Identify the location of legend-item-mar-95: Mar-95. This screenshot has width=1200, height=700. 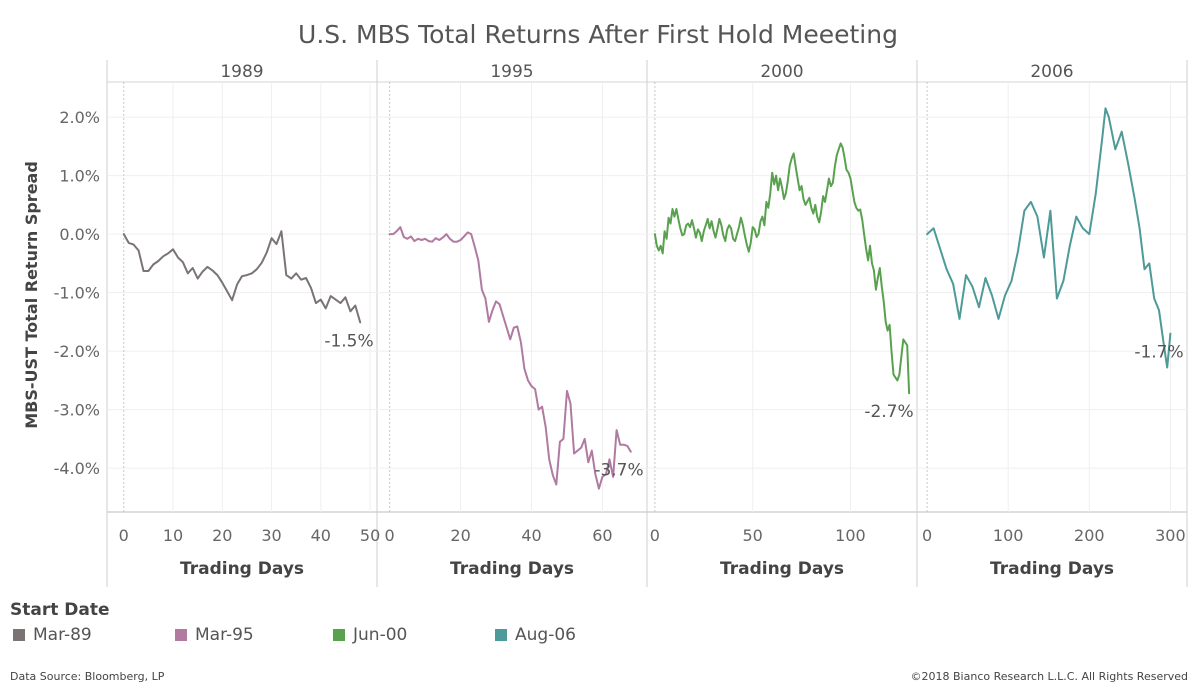
(214, 635).